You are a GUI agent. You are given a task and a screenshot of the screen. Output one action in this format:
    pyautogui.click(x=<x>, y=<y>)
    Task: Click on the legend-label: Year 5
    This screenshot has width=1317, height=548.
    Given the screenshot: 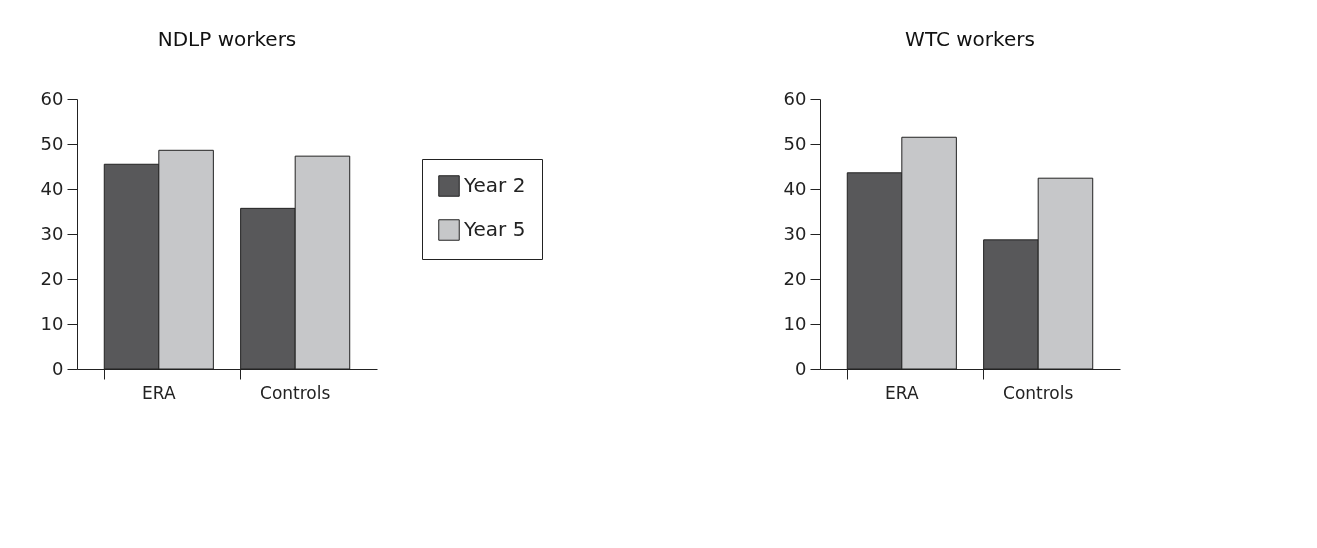 What is the action you would take?
    pyautogui.click(x=494, y=229)
    